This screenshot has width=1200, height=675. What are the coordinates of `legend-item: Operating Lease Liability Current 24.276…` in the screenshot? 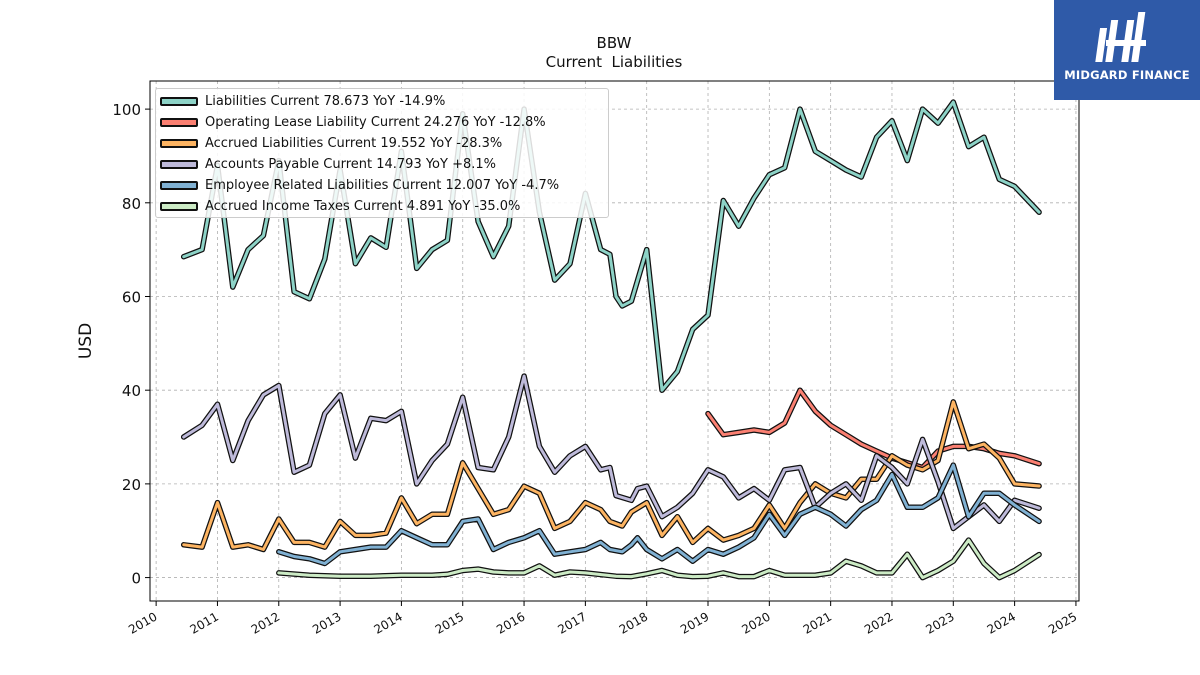 It's located at (353, 122).